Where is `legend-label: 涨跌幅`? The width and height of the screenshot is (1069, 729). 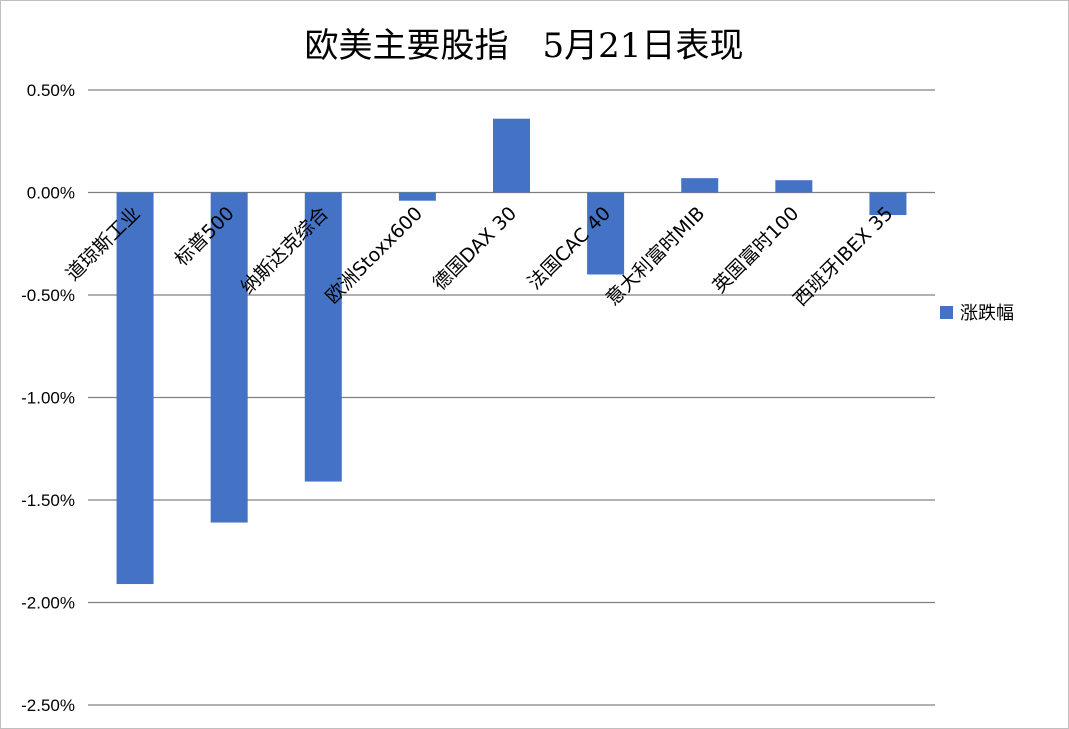
legend-label: 涨跌幅 is located at coordinates (987, 313).